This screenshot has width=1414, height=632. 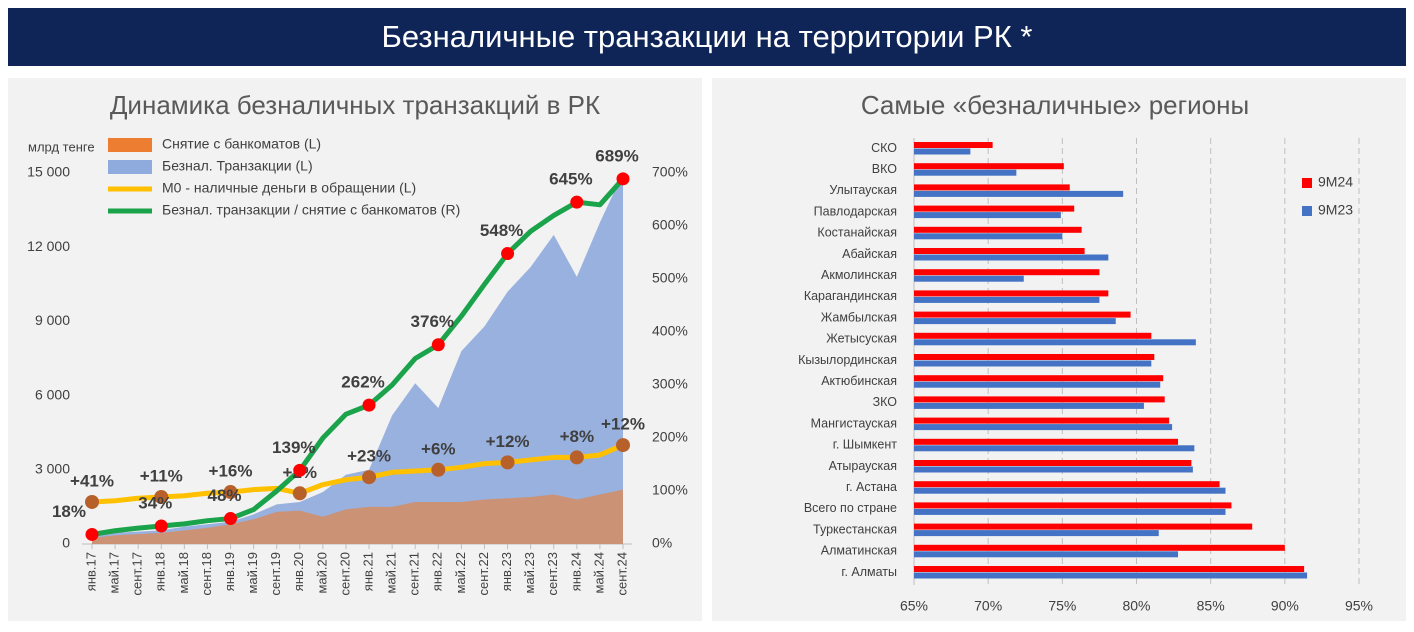 I want to click on annotation-label: +41%, so click(x=92, y=480).